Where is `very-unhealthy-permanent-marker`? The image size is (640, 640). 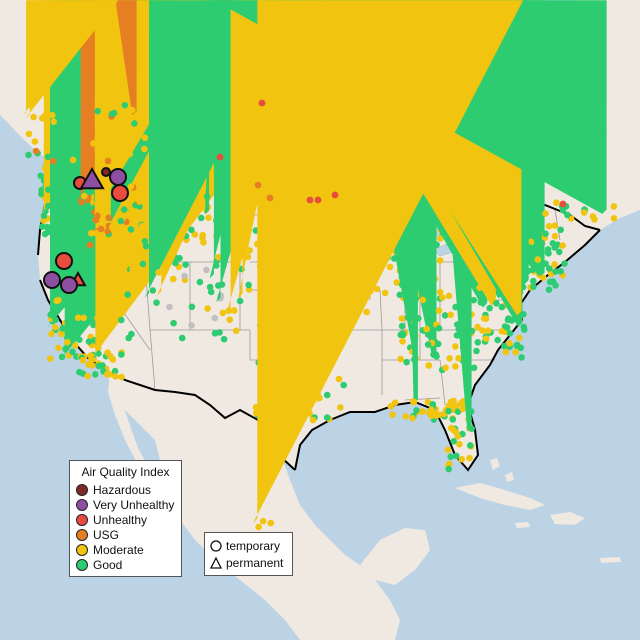 very-unhealthy-permanent-marker is located at coordinates (92, 178).